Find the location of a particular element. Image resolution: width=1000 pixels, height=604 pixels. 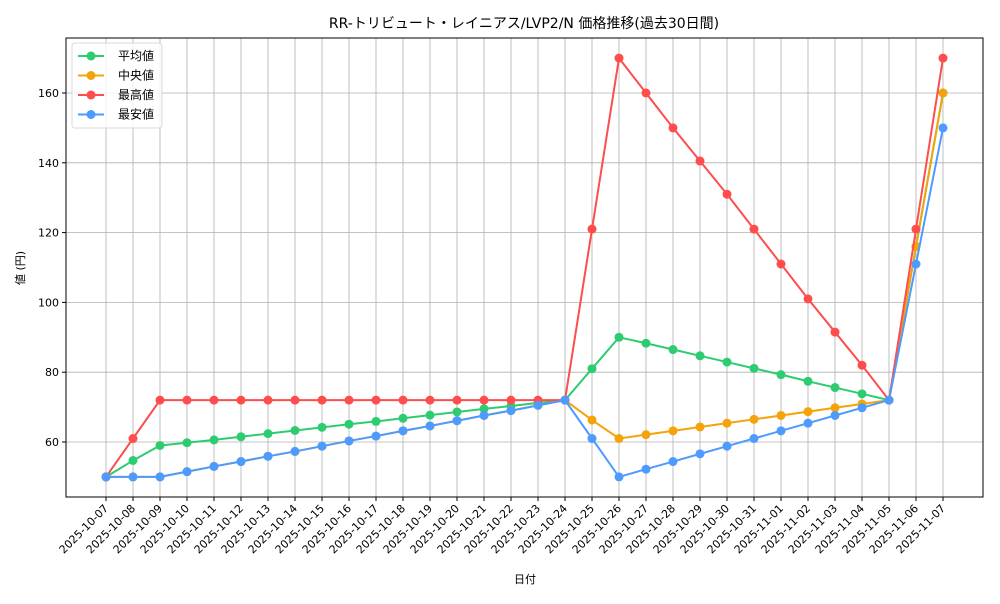

y-tick-label: 160 is located at coordinates (48, 93).